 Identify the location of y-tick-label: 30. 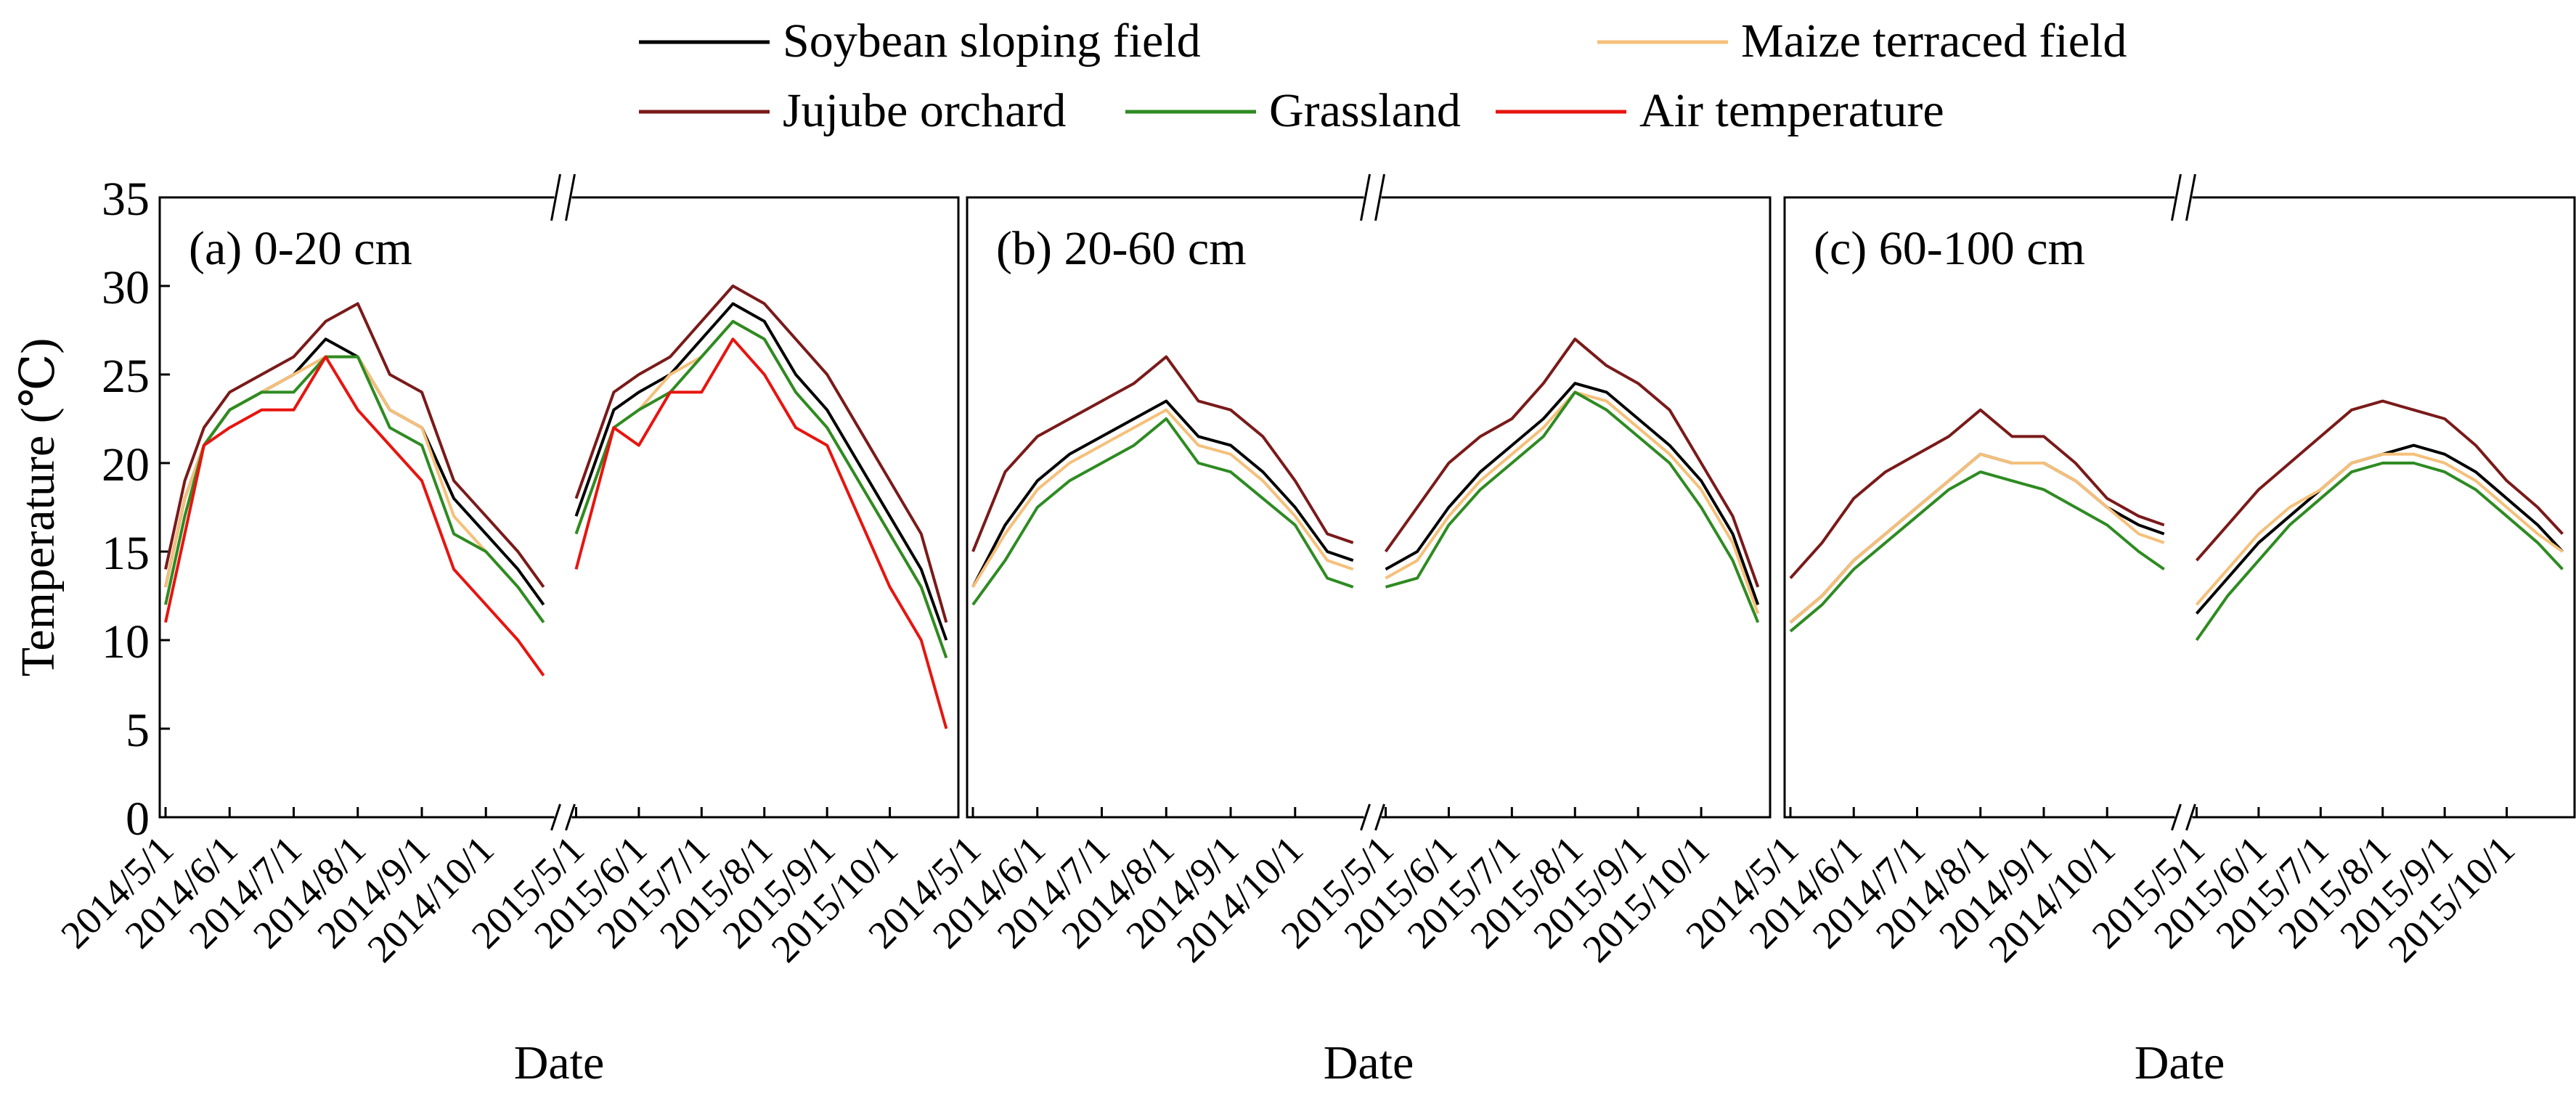
(126, 287).